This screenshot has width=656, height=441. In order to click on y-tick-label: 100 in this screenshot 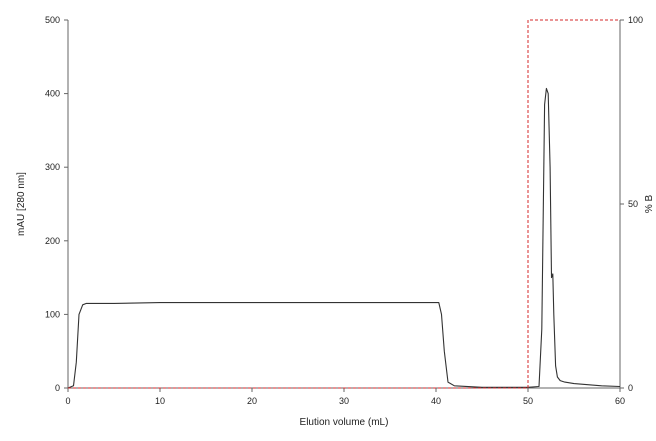, I will do `click(52, 314)`.